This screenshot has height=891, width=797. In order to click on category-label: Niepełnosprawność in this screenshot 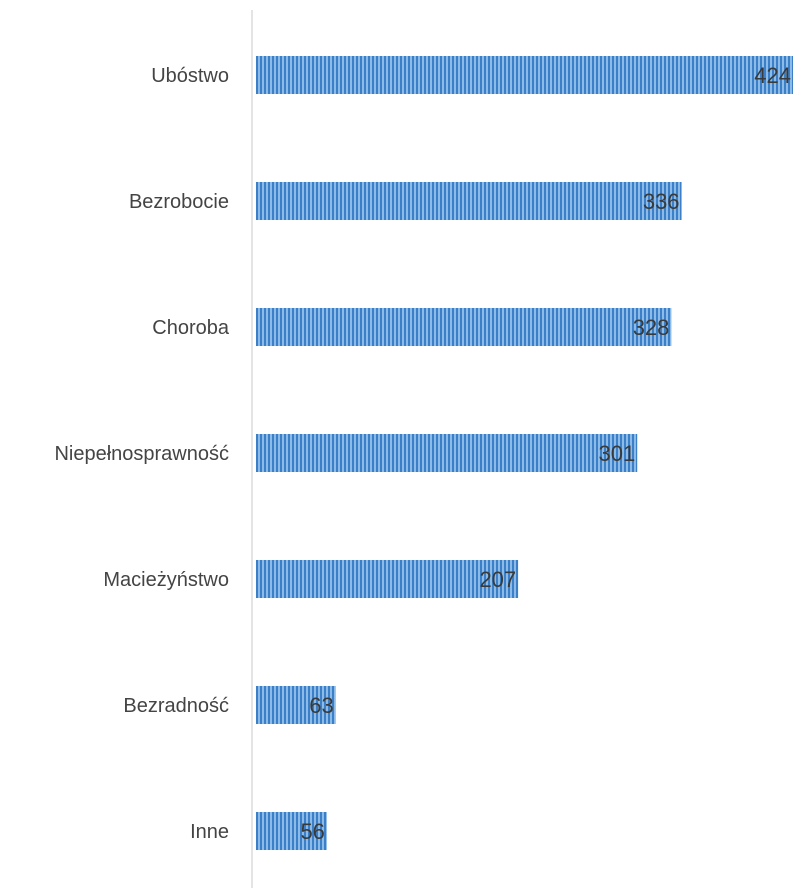, I will do `click(141, 454)`.